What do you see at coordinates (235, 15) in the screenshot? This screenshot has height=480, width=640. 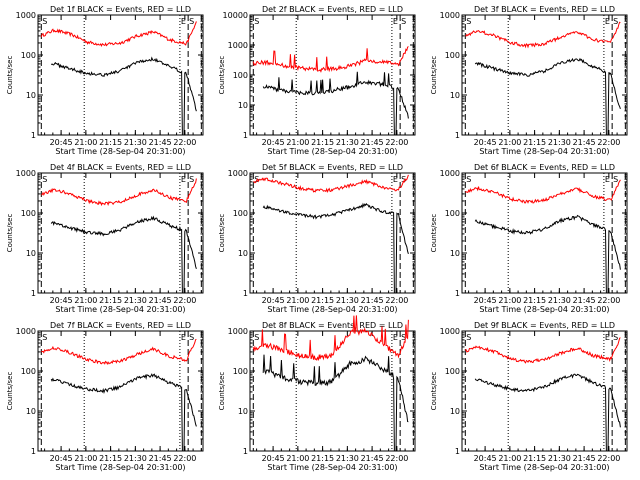 I see `y-tick-label: 10000` at bounding box center [235, 15].